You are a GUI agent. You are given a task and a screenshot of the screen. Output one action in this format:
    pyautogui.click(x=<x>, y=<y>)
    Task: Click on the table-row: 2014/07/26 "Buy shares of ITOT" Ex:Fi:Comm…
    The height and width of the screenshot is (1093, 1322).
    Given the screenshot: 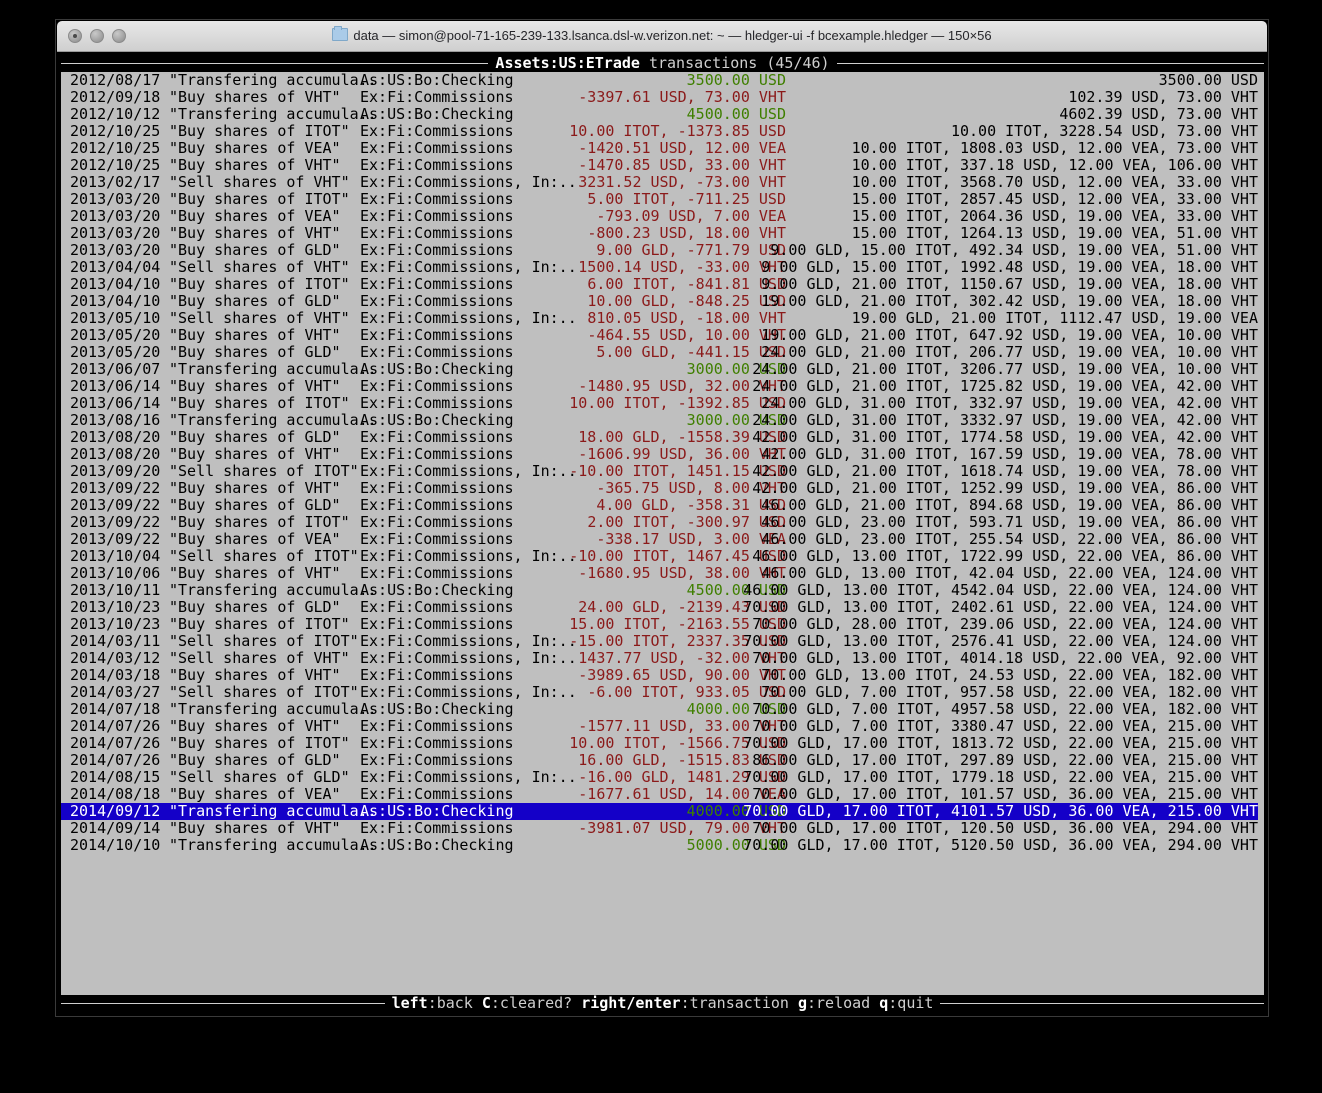 What is the action you would take?
    pyautogui.click(x=662, y=743)
    